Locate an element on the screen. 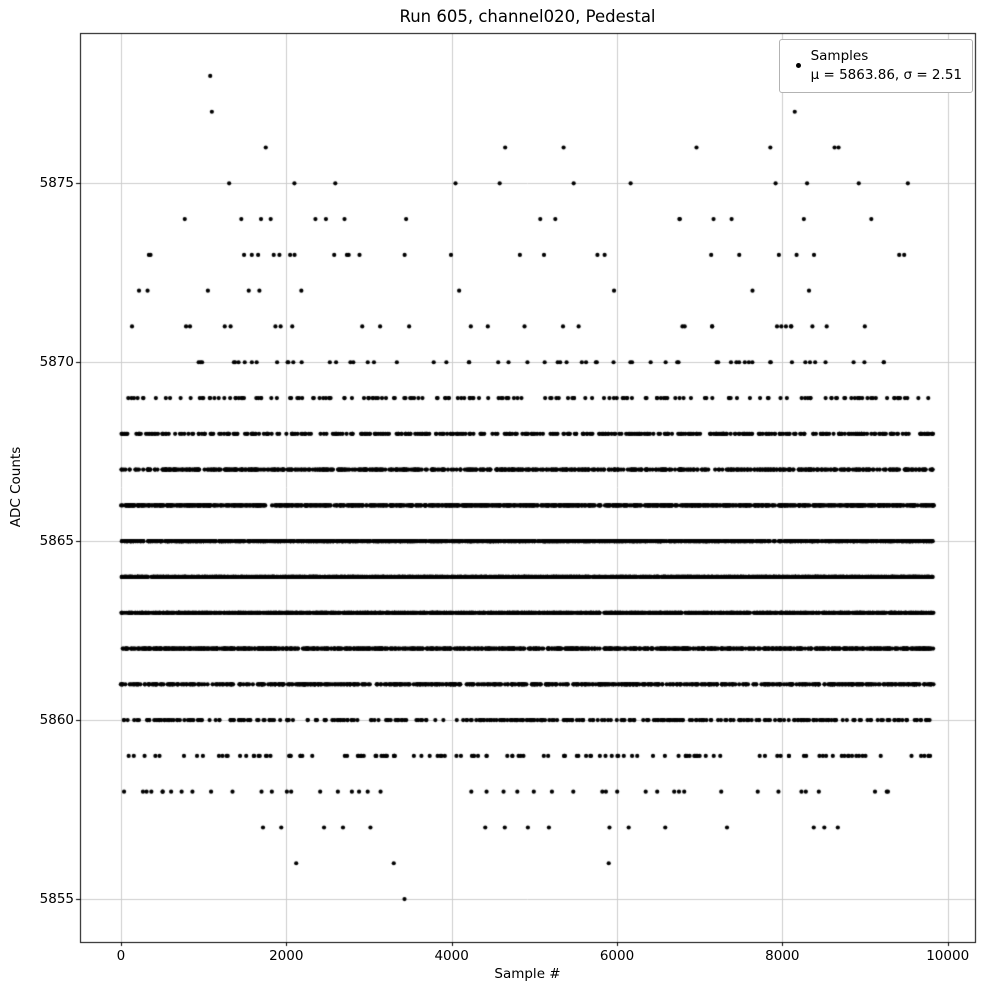 This screenshot has width=1000, height=1000. x-tick-label: 6000 is located at coordinates (617, 956).